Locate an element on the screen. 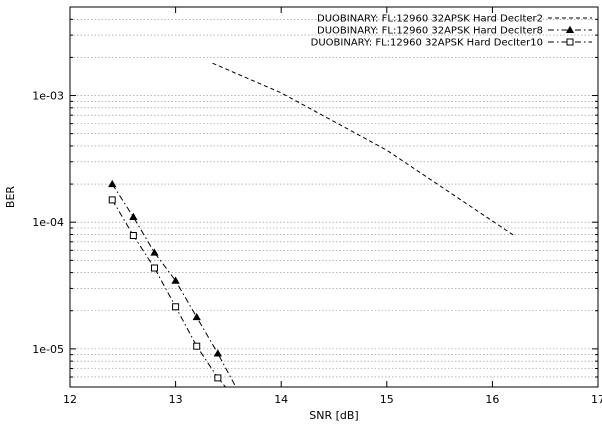 The image size is (602, 426). series-3-line is located at coordinates (169, 293).